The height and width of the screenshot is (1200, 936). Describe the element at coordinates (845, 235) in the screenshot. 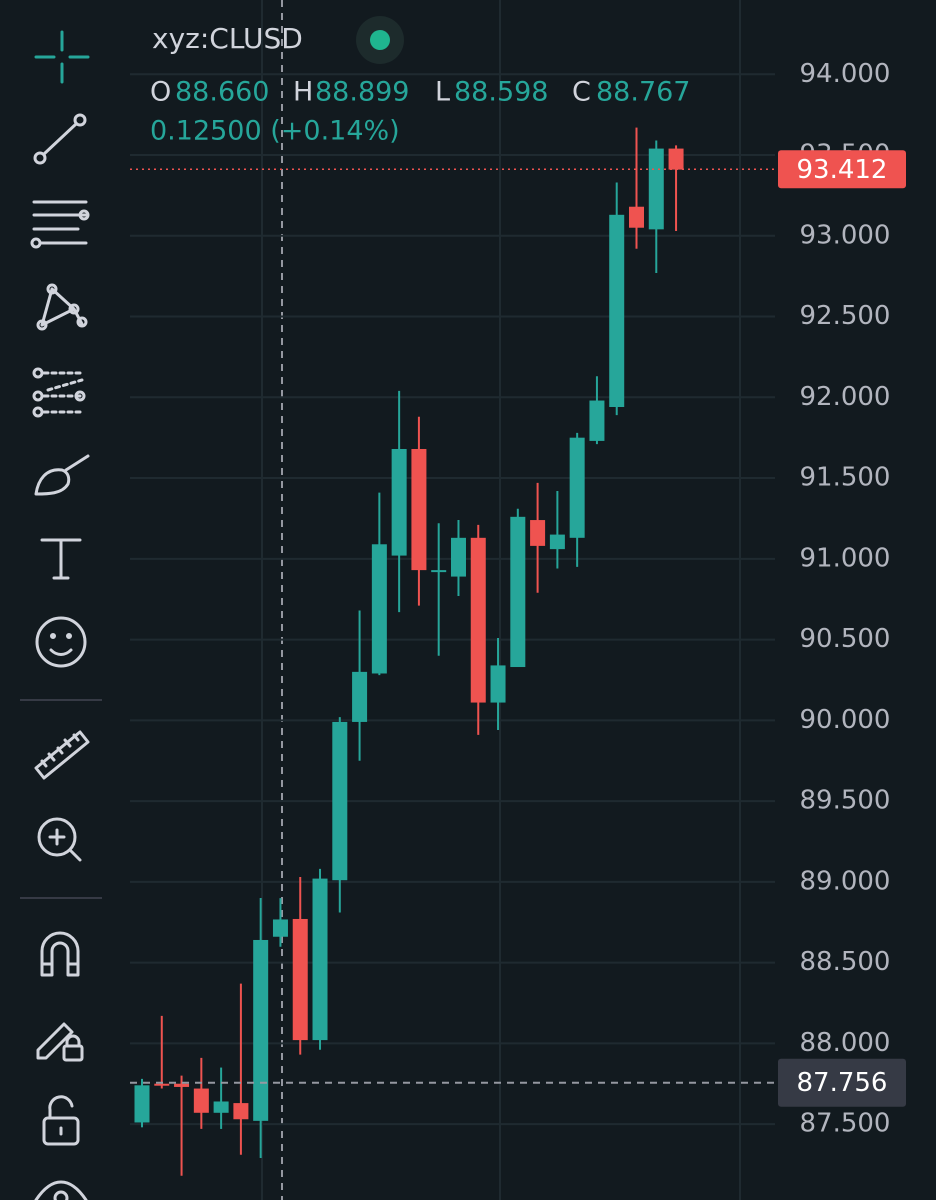

I see `y-tick-label: 93.000` at that location.